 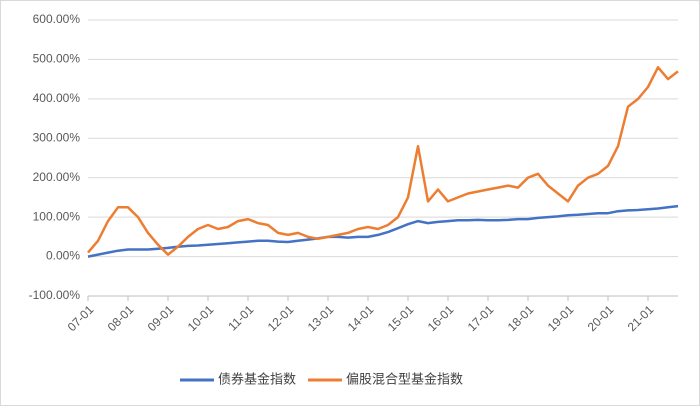 What do you see at coordinates (57, 98) in the screenshot?
I see `y-tick-label: 400.00%` at bounding box center [57, 98].